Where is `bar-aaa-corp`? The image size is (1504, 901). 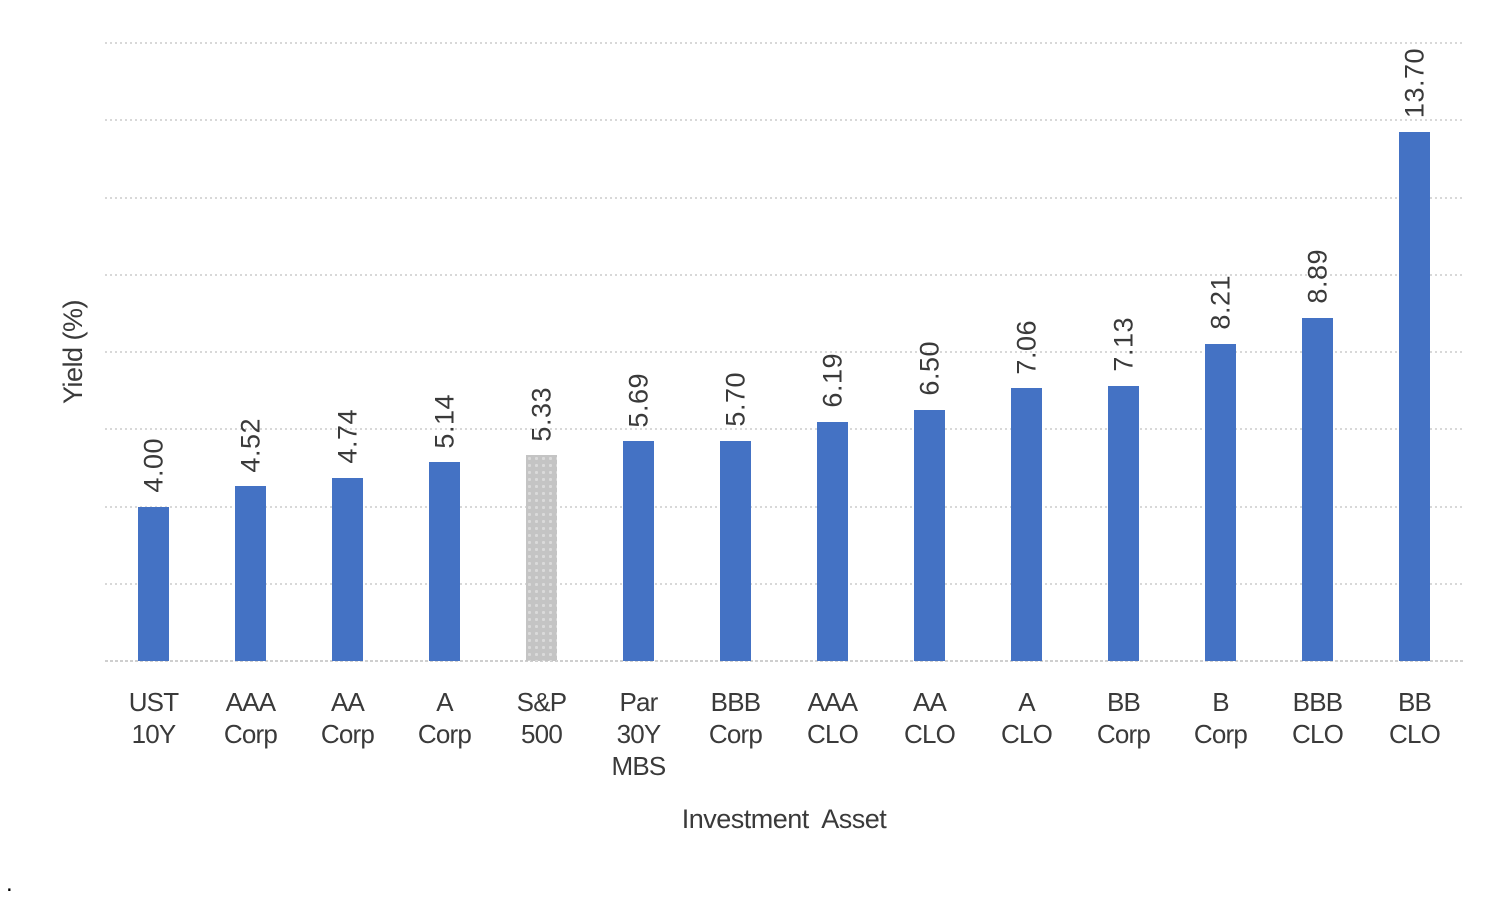
bar-aaa-corp is located at coordinates (250, 573).